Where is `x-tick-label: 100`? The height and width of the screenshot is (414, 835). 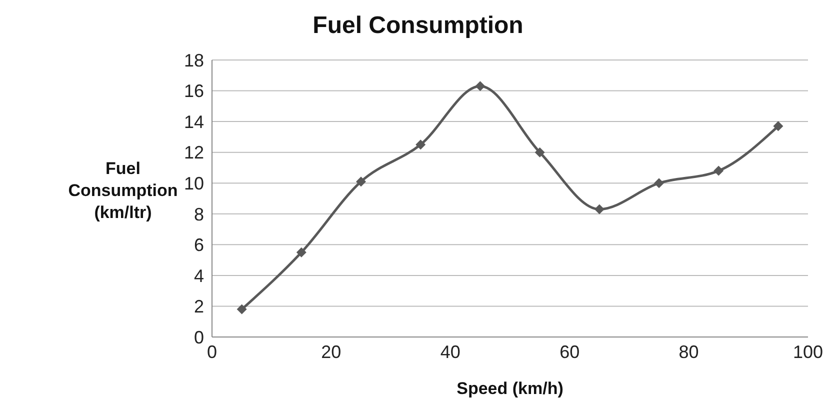
x-tick-label: 100 is located at coordinates (808, 352).